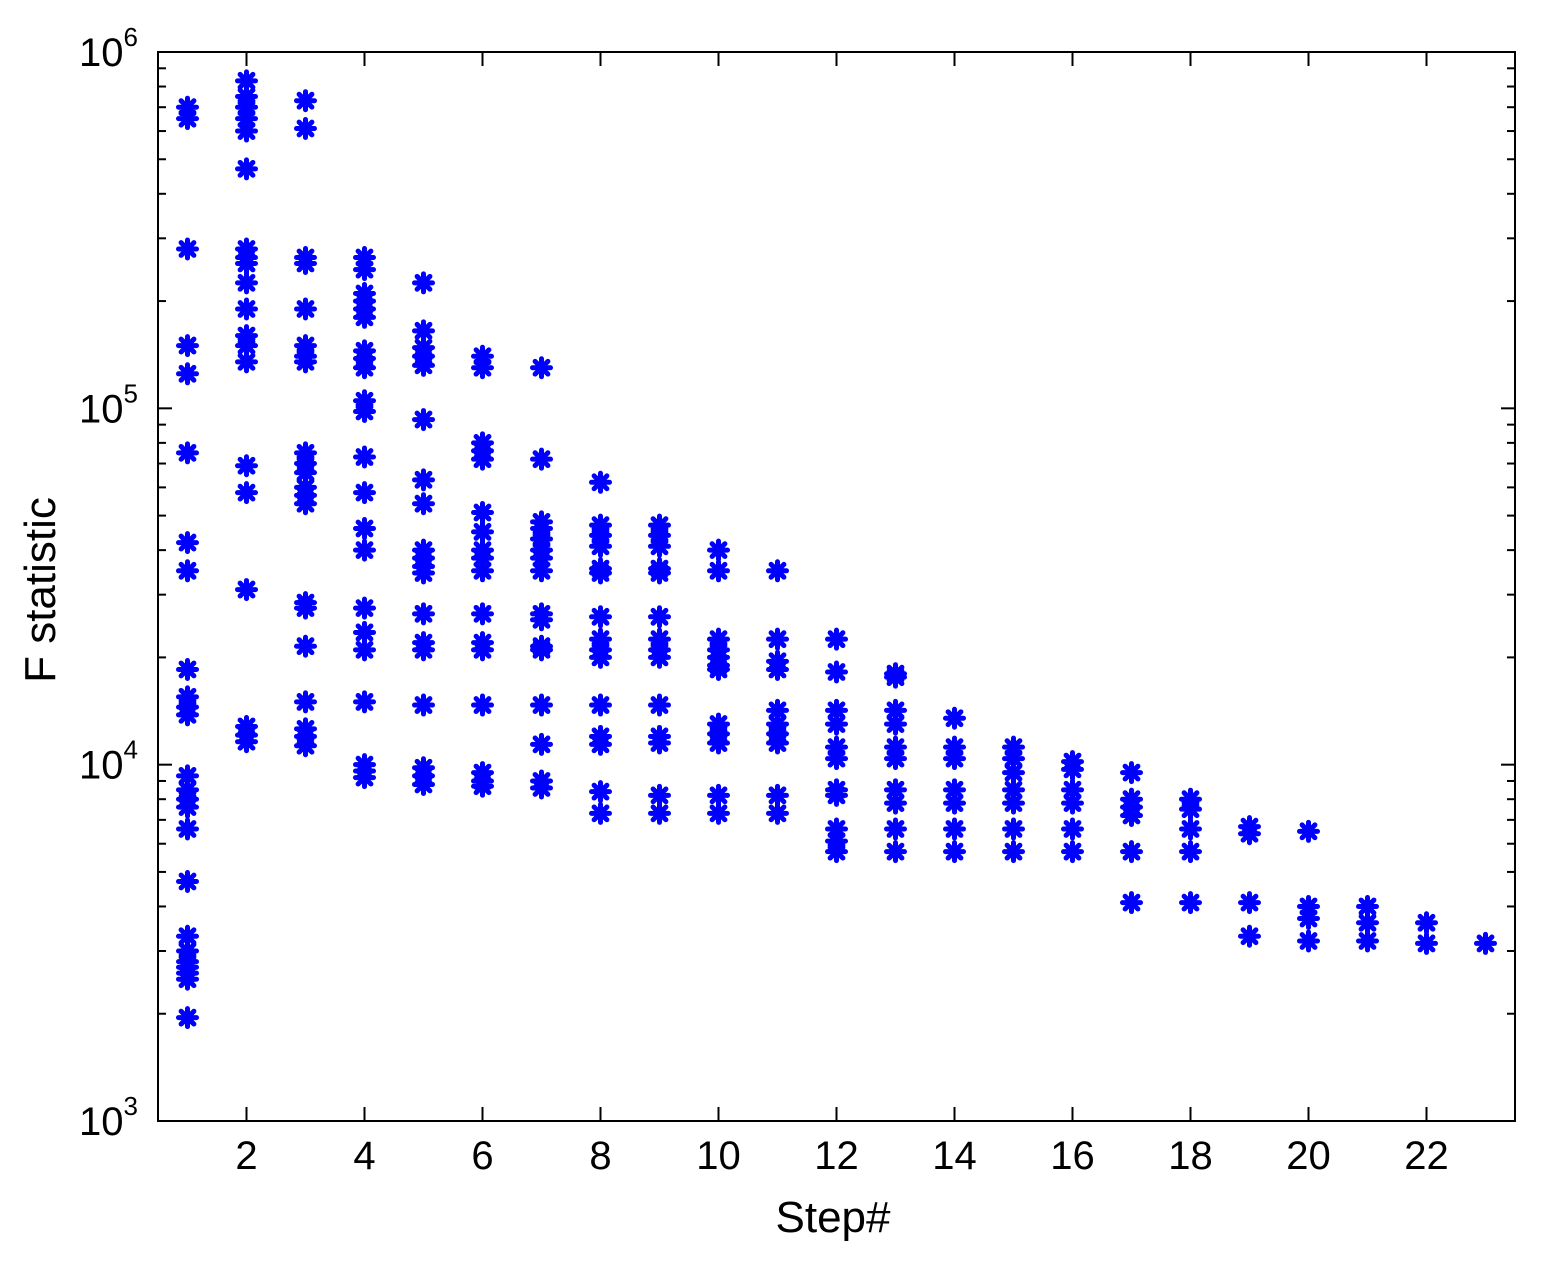 The width and height of the screenshot is (1544, 1261). What do you see at coordinates (1072, 1156) in the screenshot?
I see `x-tick-label: 16` at bounding box center [1072, 1156].